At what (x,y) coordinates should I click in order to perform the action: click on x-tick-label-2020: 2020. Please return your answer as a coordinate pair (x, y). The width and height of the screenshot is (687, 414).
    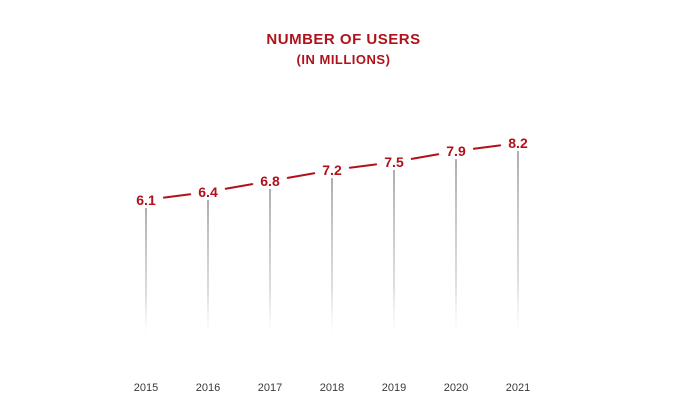
    Looking at the image, I should click on (456, 388).